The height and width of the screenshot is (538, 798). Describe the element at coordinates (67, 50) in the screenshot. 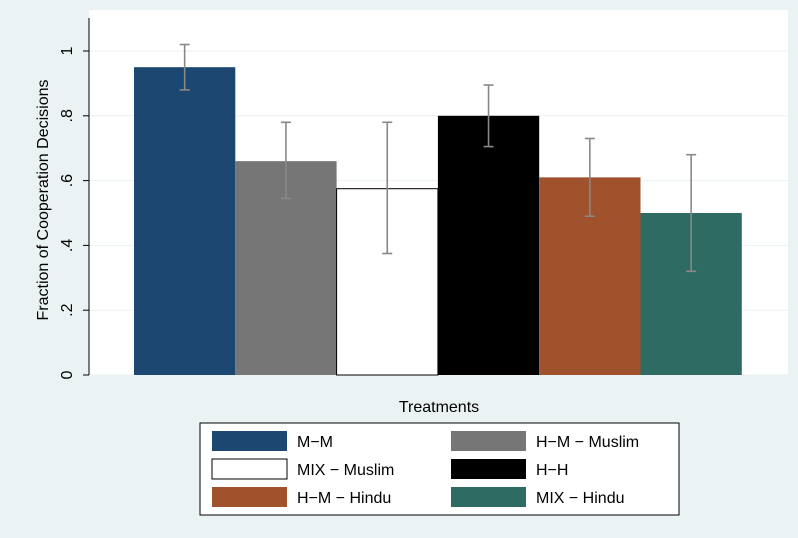

I see `y-tick-label: 1` at that location.